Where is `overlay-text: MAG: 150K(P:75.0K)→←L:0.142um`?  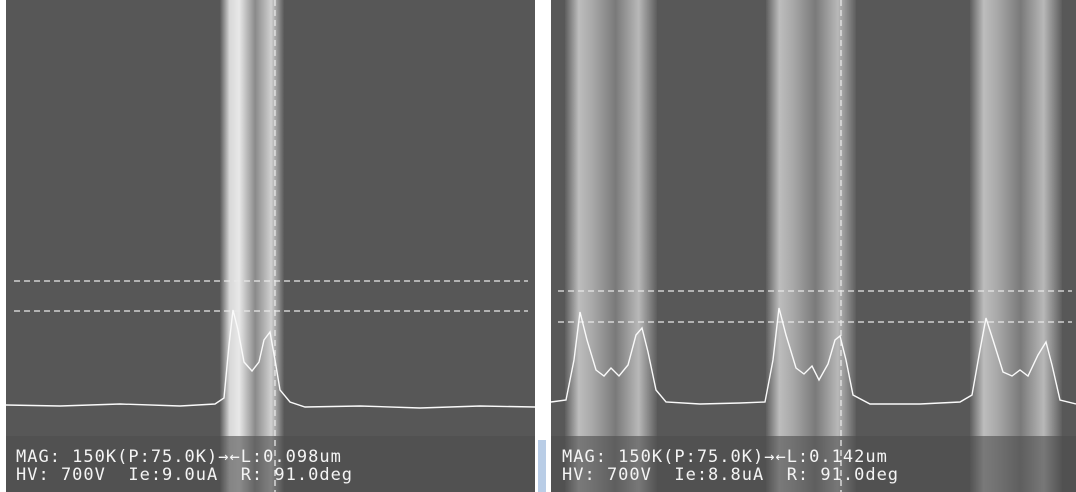
overlay-text: MAG: 150K(P:75.0K)→←L:0.142um is located at coordinates (725, 457).